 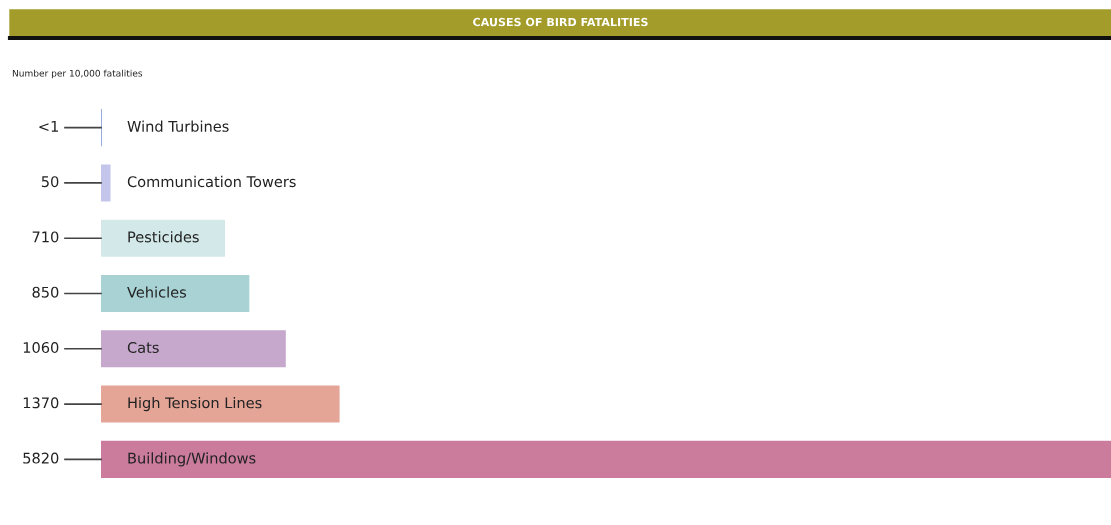 I want to click on data-label: 50, so click(x=50, y=182).